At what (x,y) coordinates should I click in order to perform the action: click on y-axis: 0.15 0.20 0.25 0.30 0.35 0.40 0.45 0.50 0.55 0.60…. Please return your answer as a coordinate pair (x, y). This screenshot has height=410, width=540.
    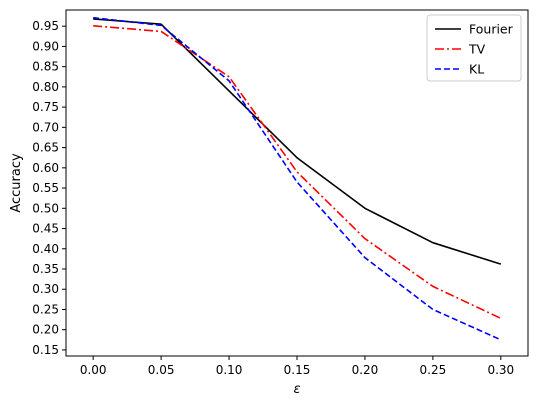
    Looking at the image, I should click on (49, 188).